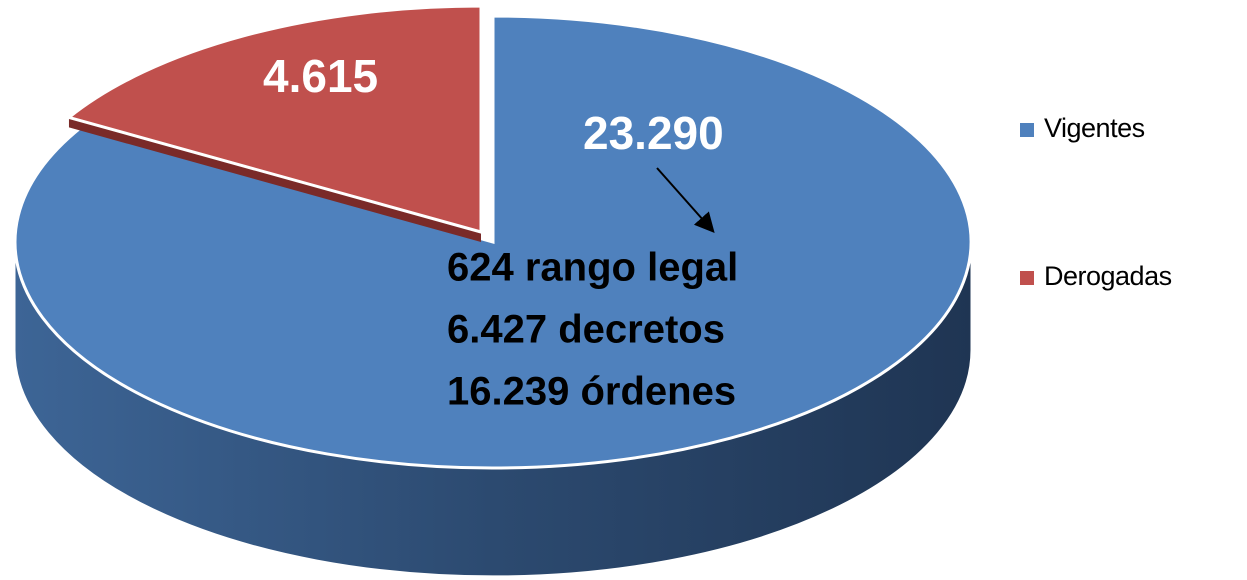 The width and height of the screenshot is (1247, 580). Describe the element at coordinates (274, 179) in the screenshot. I see `slice-edge` at that location.